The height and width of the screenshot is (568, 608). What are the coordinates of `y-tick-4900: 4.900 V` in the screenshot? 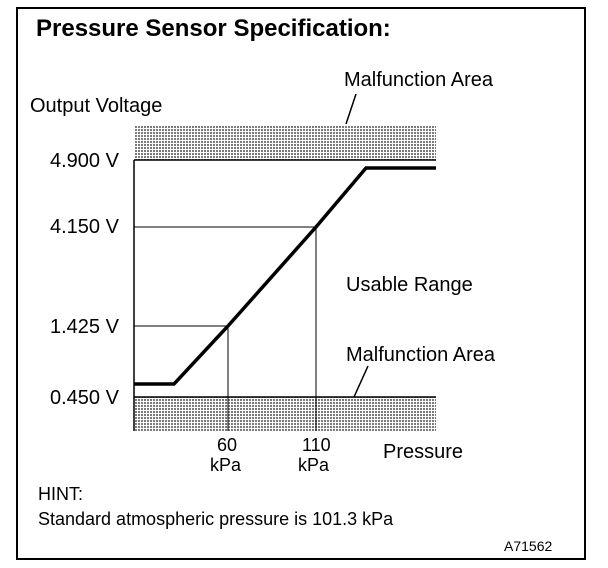 It's located at (84, 161).